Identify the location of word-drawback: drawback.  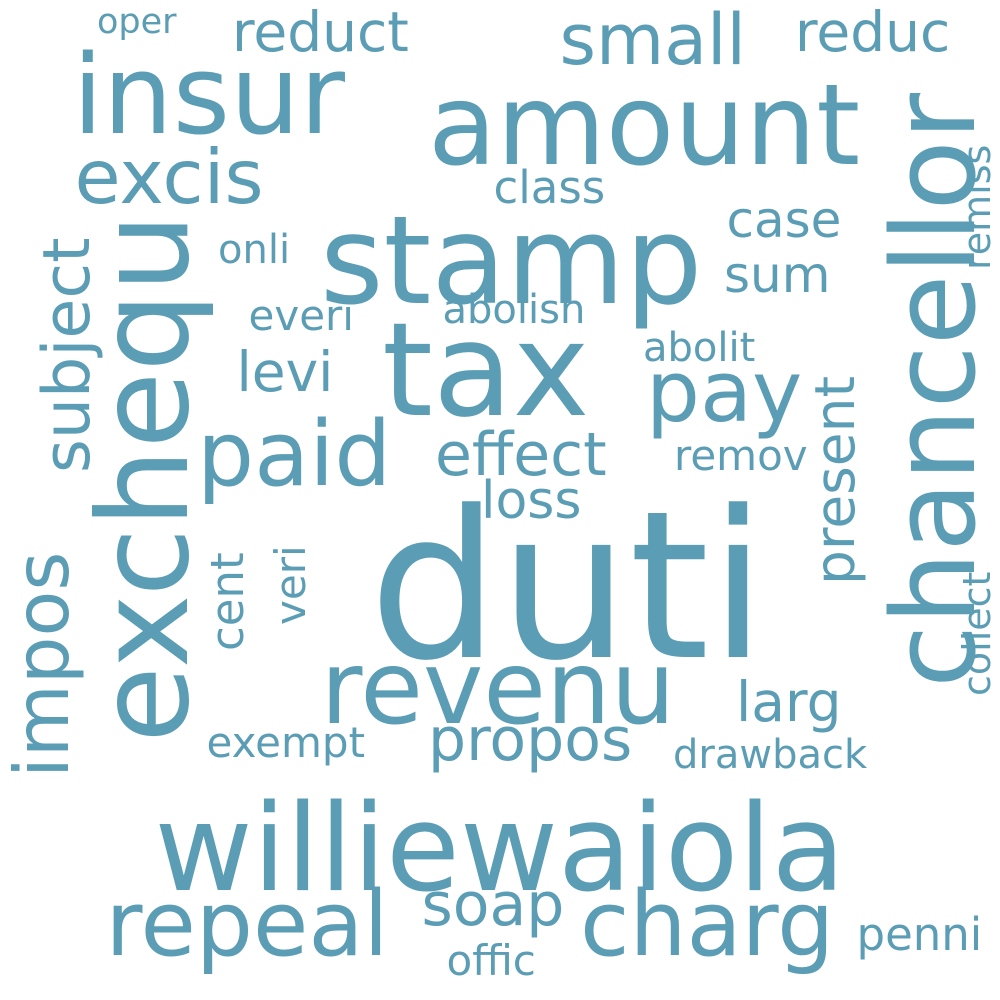
(770, 755).